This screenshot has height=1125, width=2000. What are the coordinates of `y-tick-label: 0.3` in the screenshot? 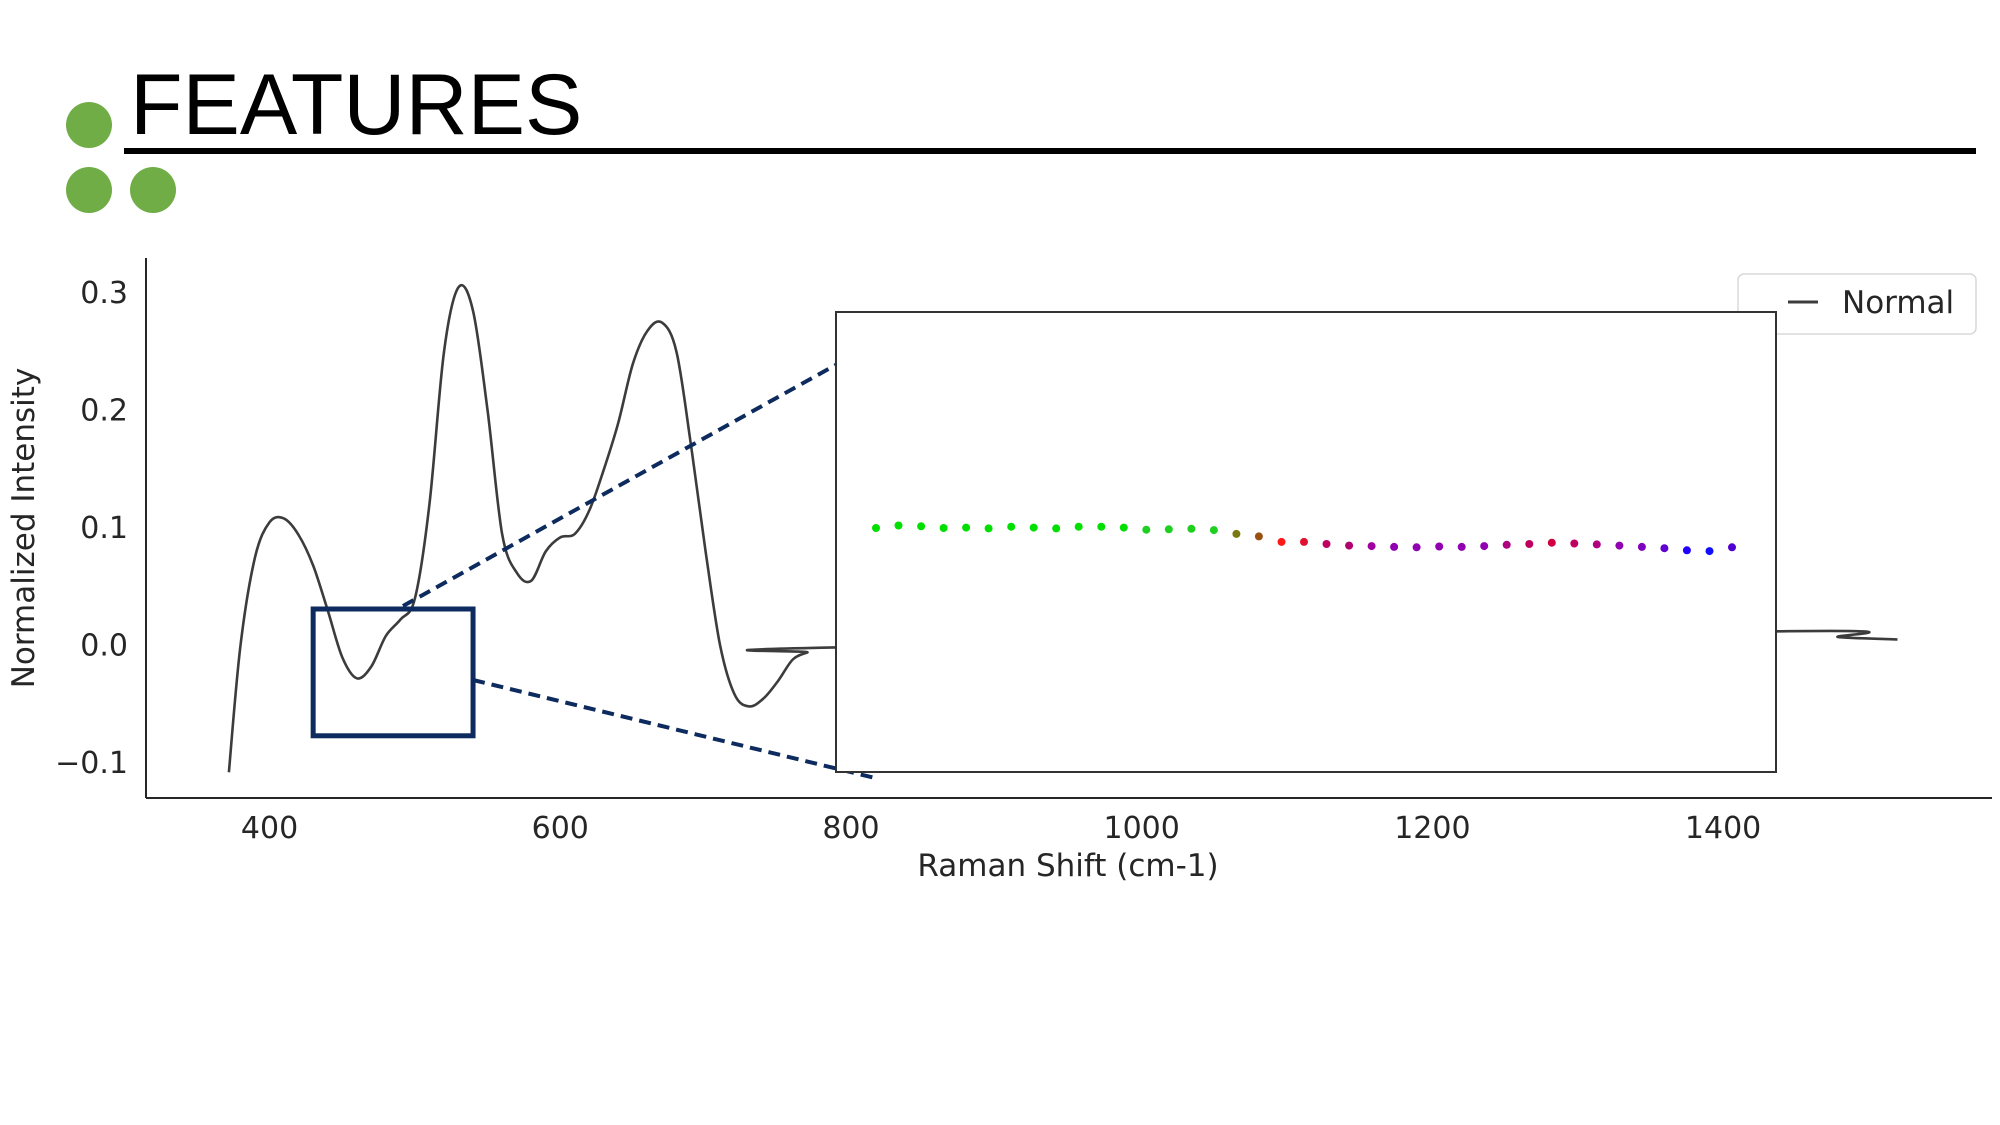 It's located at (104, 293).